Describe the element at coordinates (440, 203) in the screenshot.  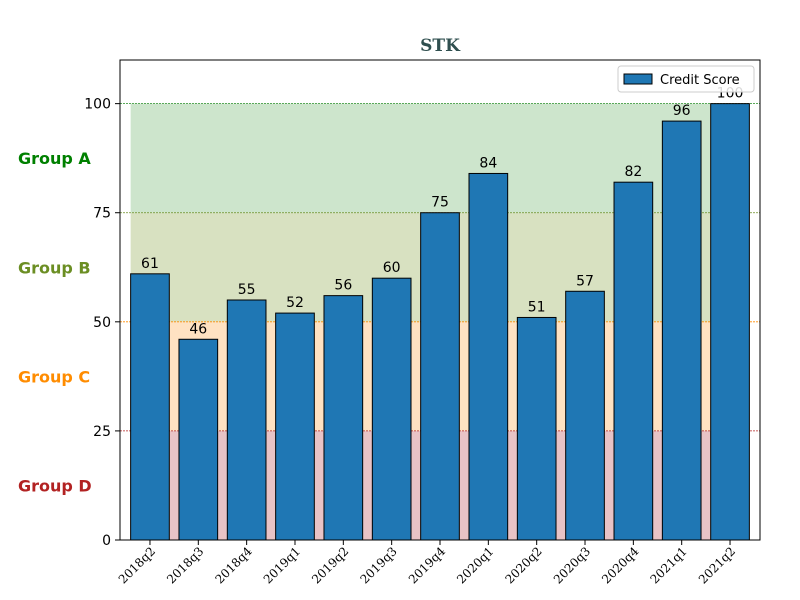
I see `bar-value-label: 75` at that location.